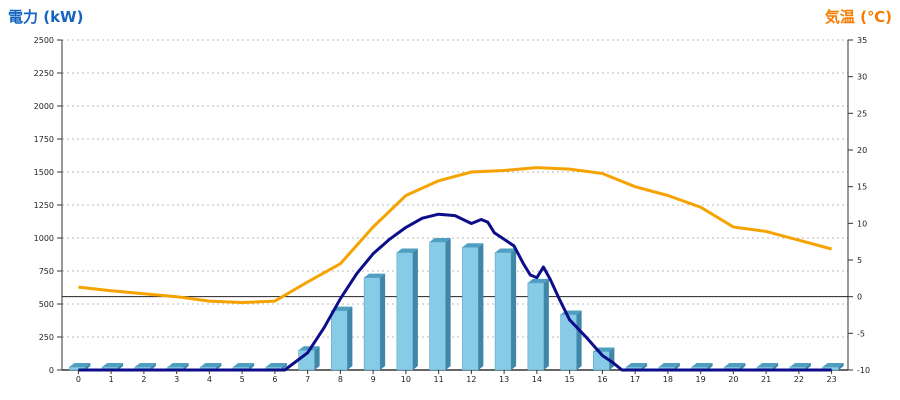 This screenshot has width=900, height=400. Describe the element at coordinates (858, 17) in the screenshot. I see `right-axis-title: 気温 (℃)` at that location.